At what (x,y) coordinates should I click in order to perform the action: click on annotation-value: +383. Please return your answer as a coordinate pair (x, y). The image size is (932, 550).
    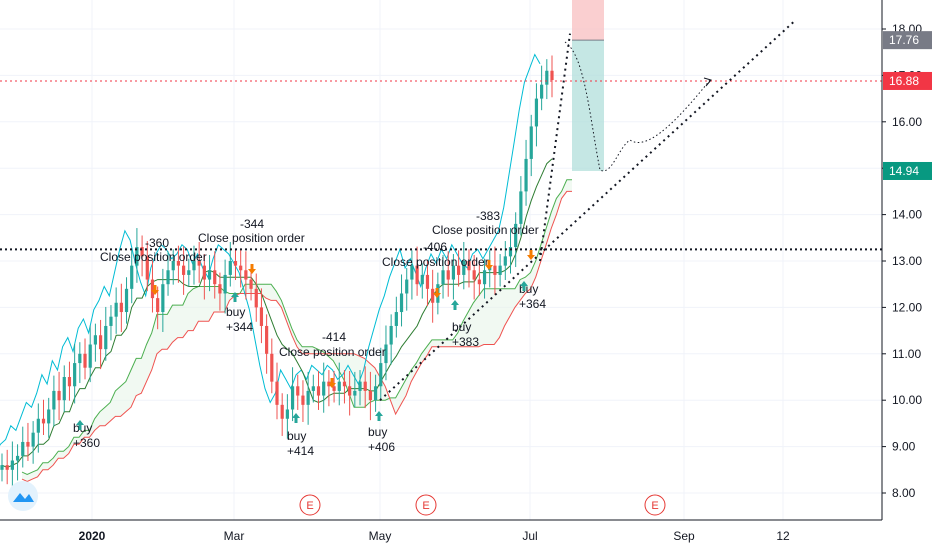
    Looking at the image, I should click on (465, 342).